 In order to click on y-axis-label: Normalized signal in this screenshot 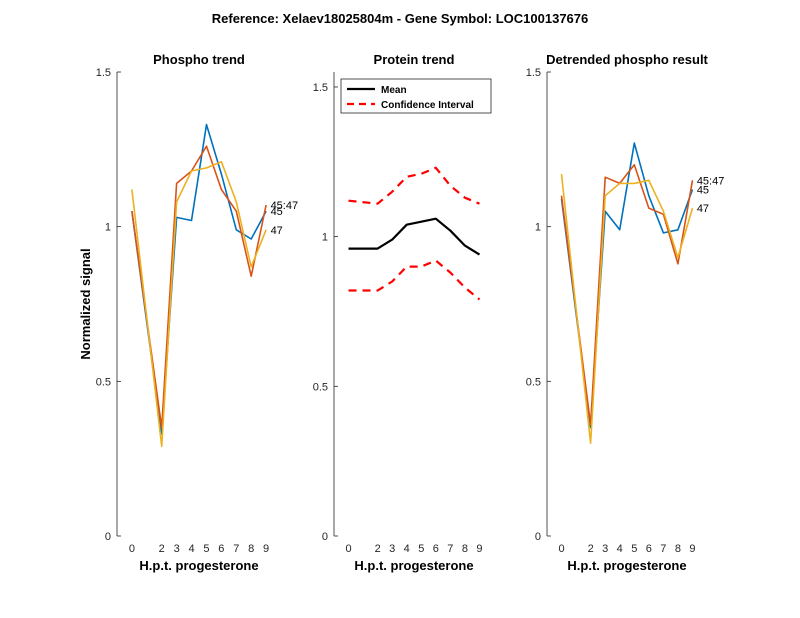, I will do `click(85, 303)`.